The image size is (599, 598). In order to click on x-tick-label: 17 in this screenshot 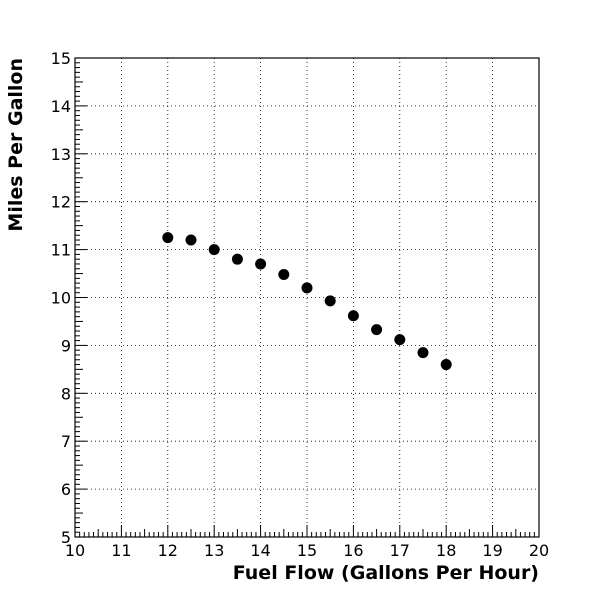, I will do `click(400, 550)`.